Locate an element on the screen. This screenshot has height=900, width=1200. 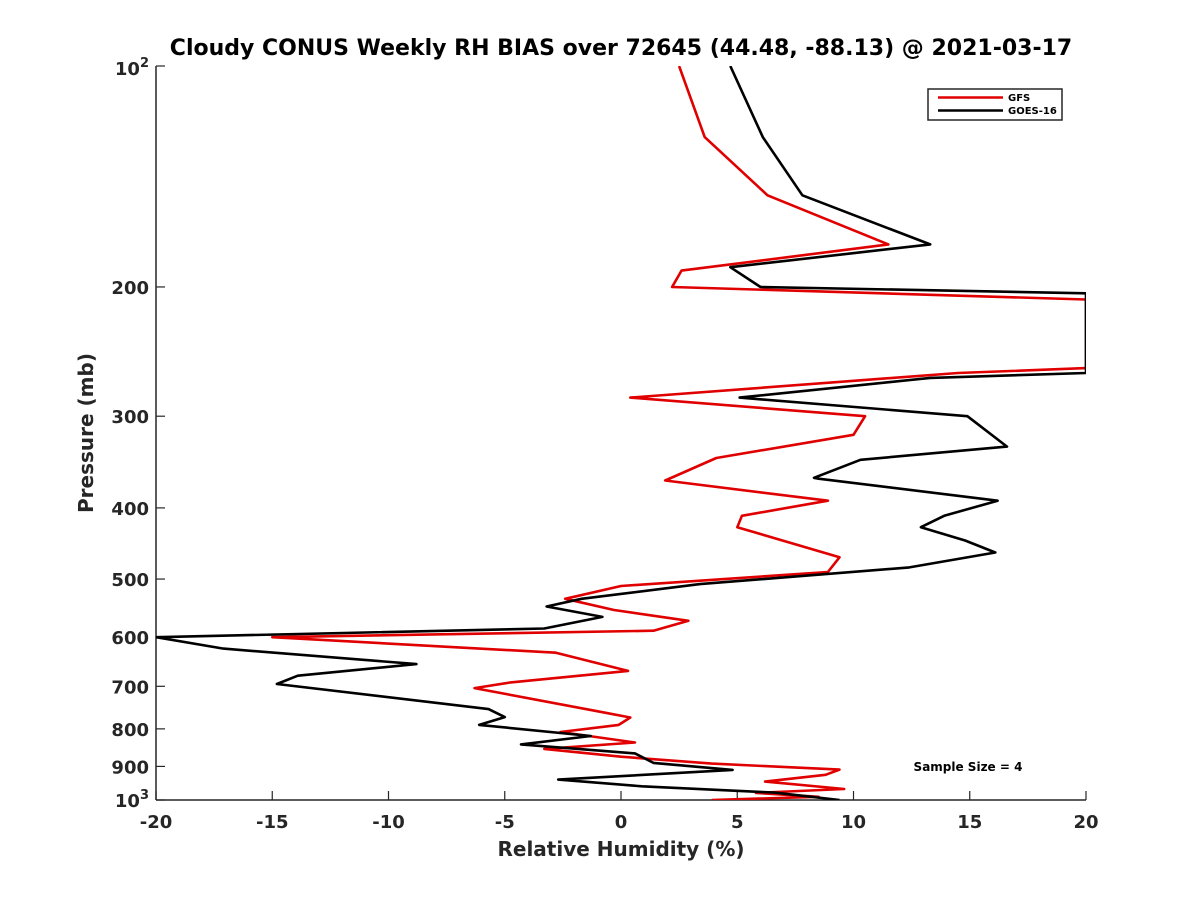
x-tick-label: 10 is located at coordinates (853, 822).